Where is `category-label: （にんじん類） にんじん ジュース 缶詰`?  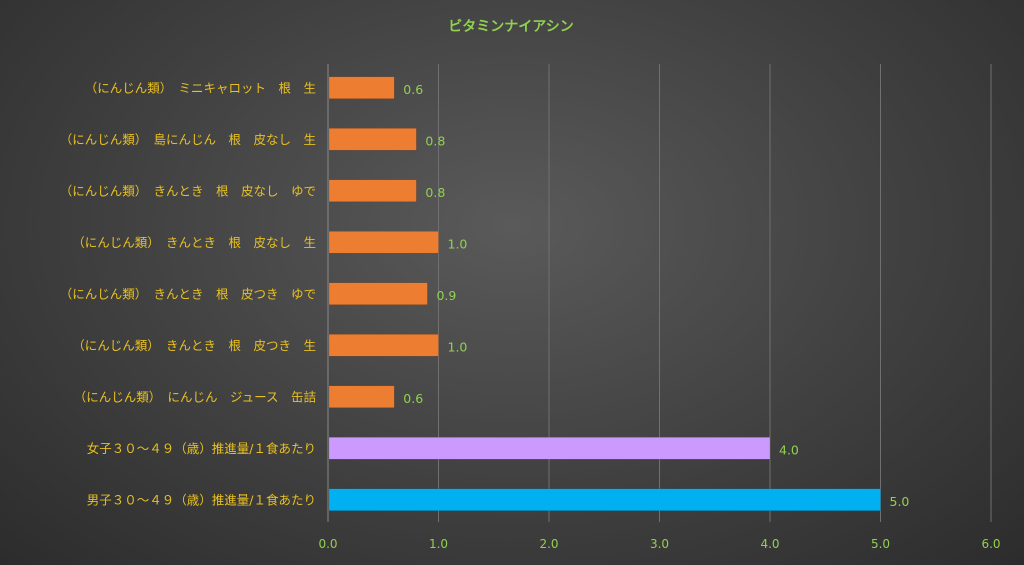
category-label: （にんじん類） にんじん ジュース 缶詰 is located at coordinates (195, 396).